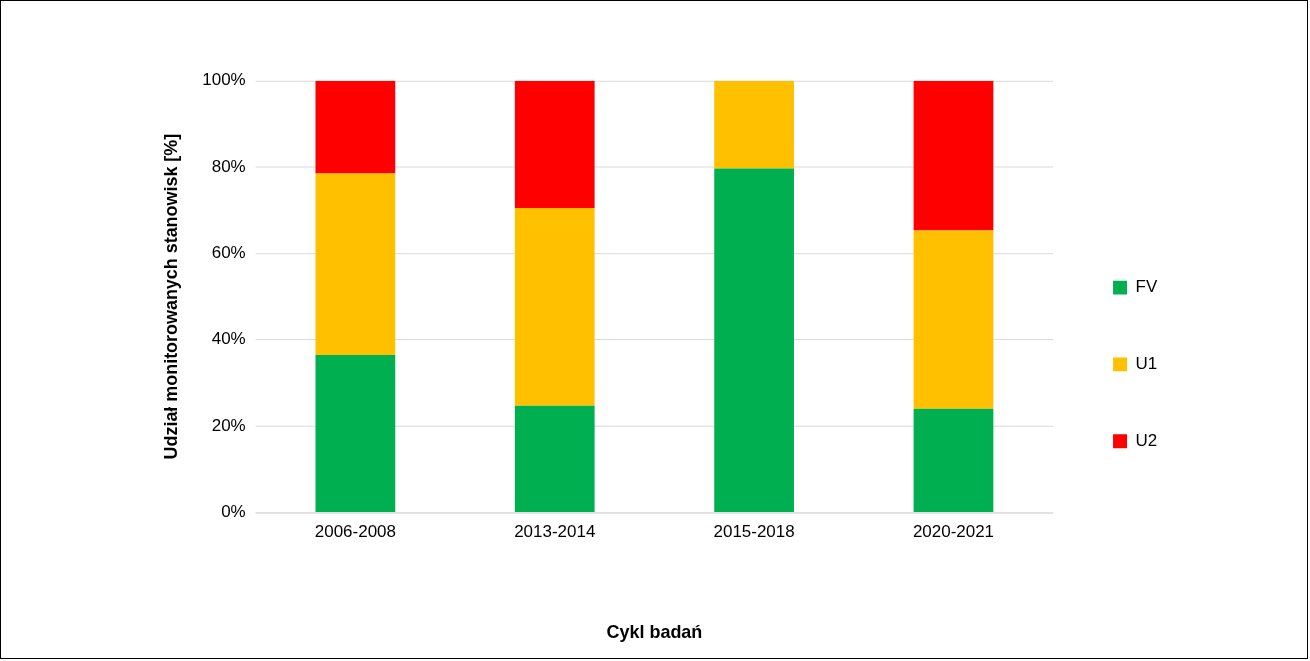 This screenshot has height=661, width=1310. Describe the element at coordinates (1146, 440) in the screenshot. I see `legend-label: U2` at that location.